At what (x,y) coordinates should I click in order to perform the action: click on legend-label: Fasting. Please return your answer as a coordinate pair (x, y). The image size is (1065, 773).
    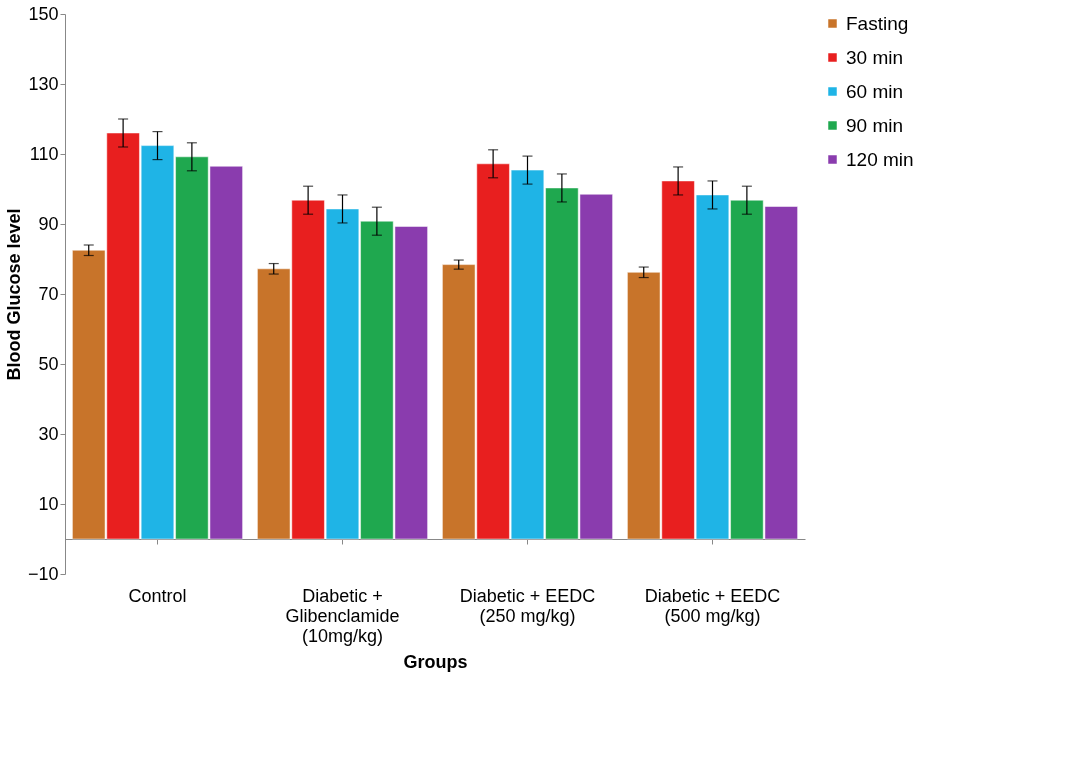
    Looking at the image, I should click on (877, 23).